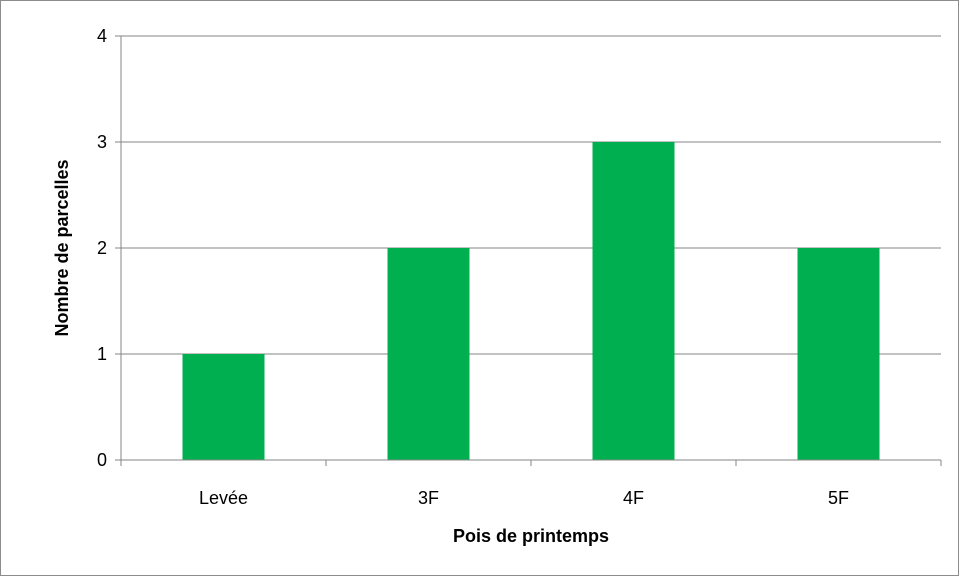  I want to click on x-tick-label-2: 3F, so click(428, 498).